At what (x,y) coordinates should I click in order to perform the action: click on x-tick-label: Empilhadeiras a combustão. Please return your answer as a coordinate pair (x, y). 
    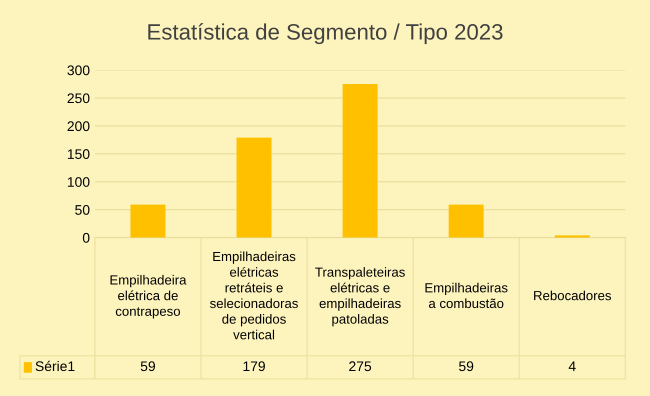
    Looking at the image, I should click on (466, 295).